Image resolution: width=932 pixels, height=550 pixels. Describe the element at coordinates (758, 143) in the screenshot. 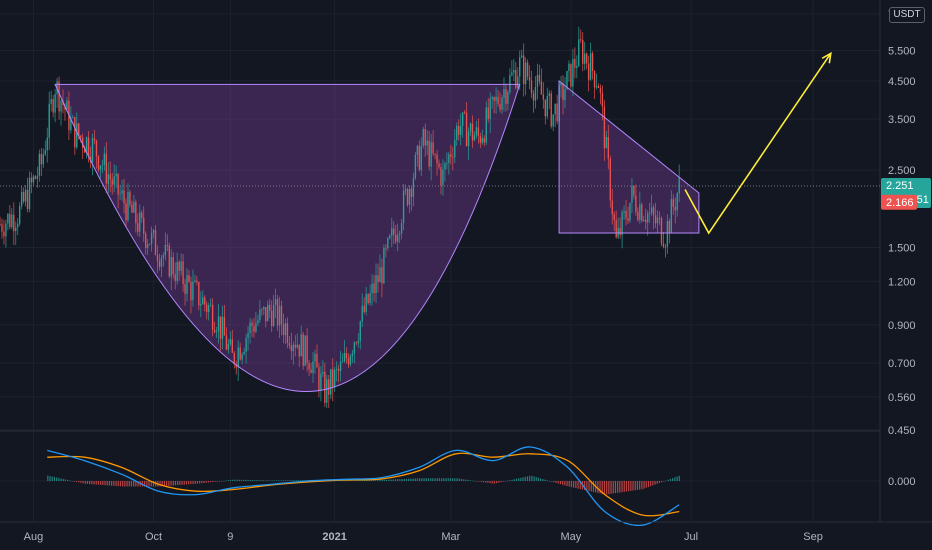

I see `projection-line` at that location.